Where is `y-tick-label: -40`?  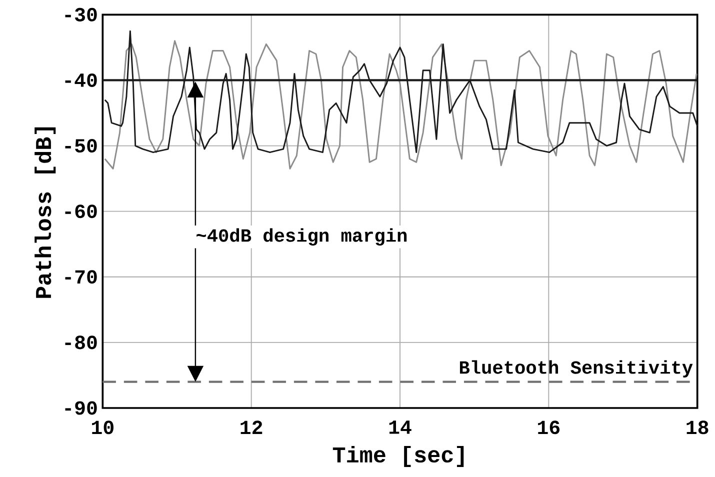 y-tick-label: -40 is located at coordinates (81, 80).